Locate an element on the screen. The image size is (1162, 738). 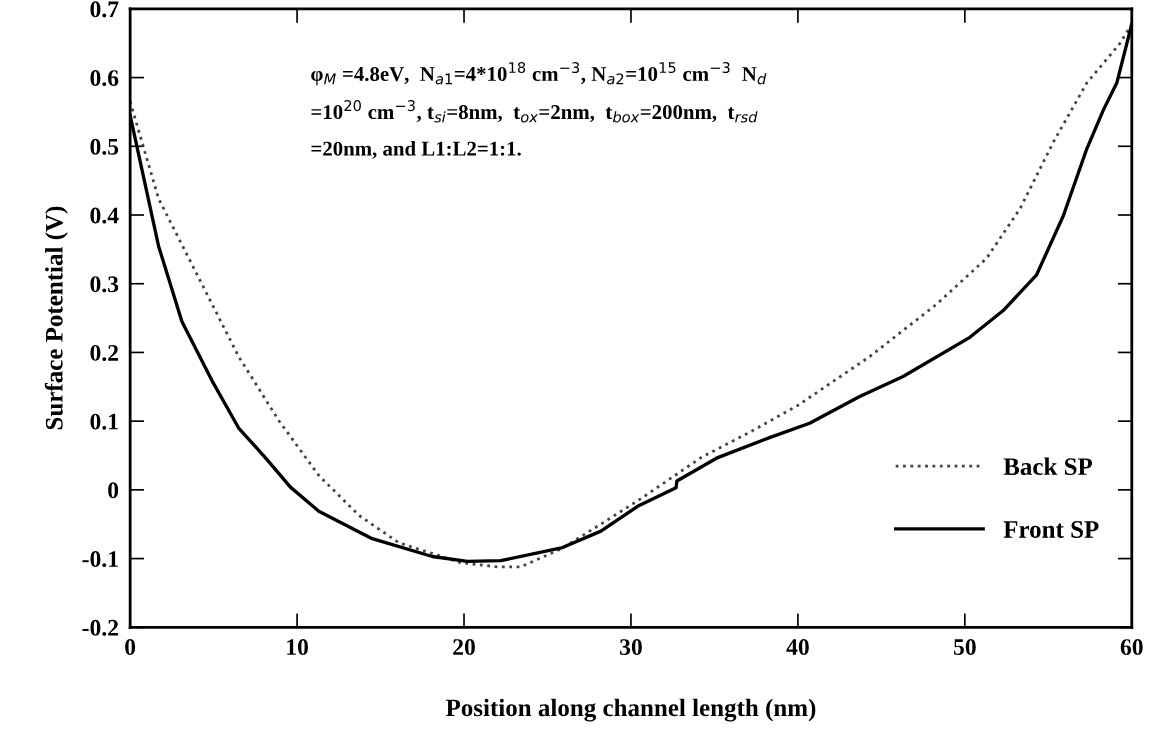
text: =10$^{20}$ cm$^{−3}$, t$_{si}$=8nm, t$_{ox}$=2nm, t$_{box}$=200nm, t$_{rsd}$ is located at coordinates (534, 111).